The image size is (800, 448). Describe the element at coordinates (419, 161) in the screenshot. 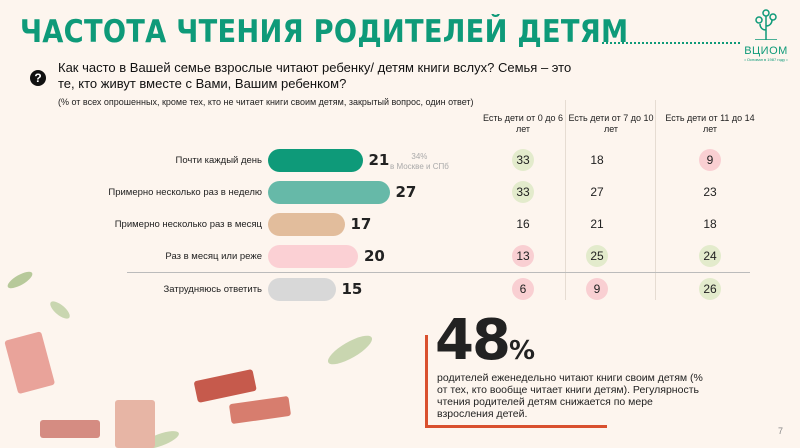

I see `side-note: 34% в Москве и СПб` at that location.